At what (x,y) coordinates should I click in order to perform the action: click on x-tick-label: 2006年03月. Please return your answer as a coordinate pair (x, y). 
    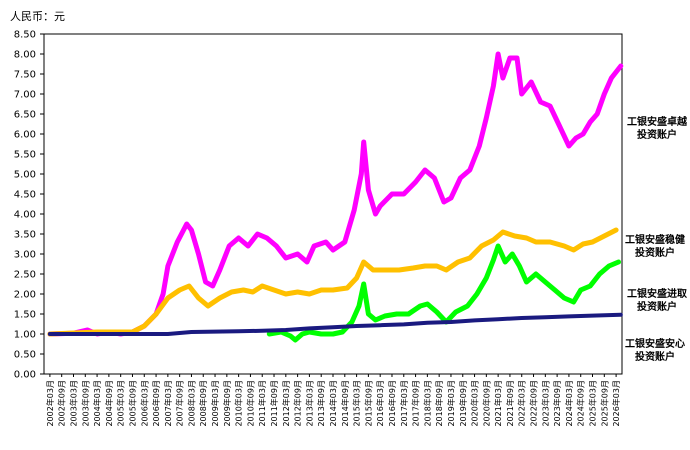
    Looking at the image, I should click on (144, 403).